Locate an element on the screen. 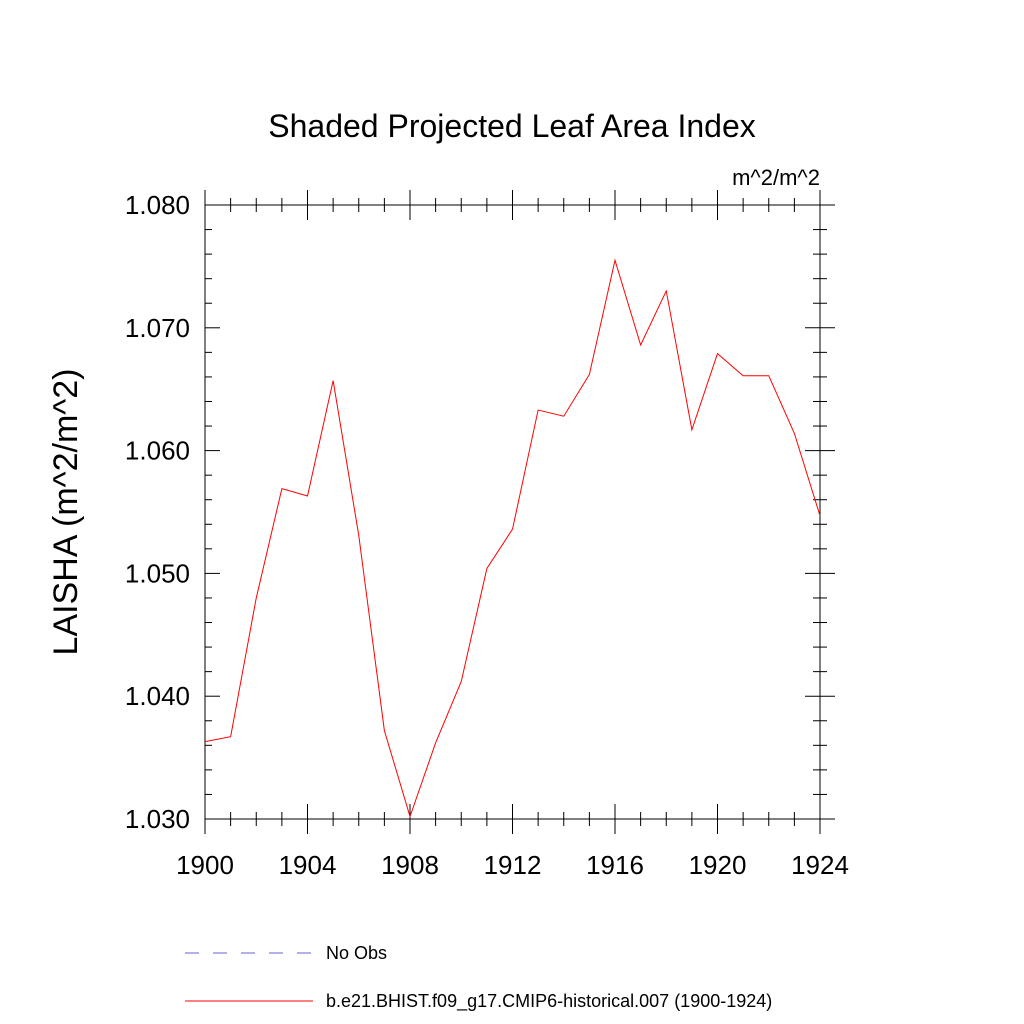 The image size is (1024, 1024). x-tick-label: 1912 is located at coordinates (513, 865).